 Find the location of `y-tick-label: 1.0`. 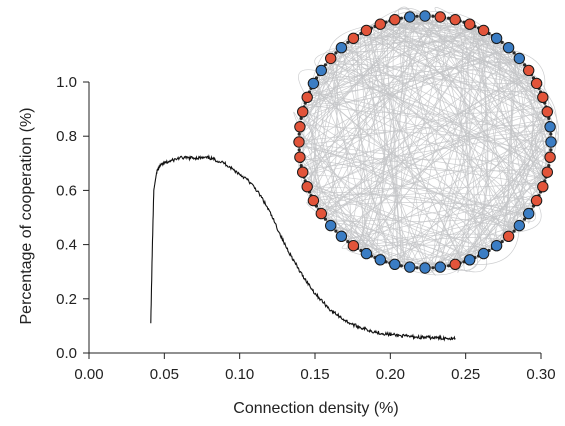

y-tick-label: 1.0 is located at coordinates (66, 82).